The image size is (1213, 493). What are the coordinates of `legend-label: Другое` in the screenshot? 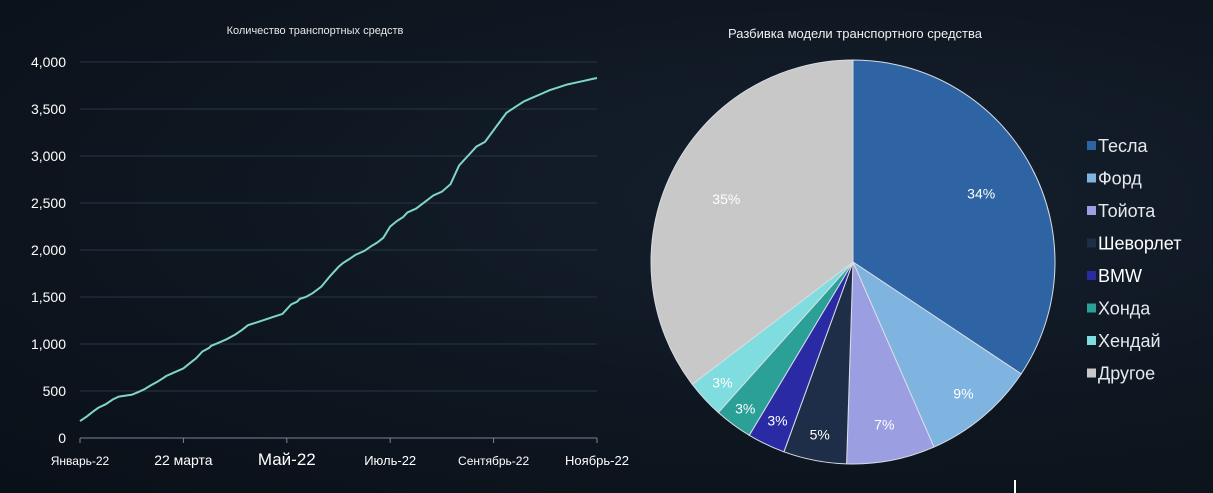 It's located at (1126, 374).